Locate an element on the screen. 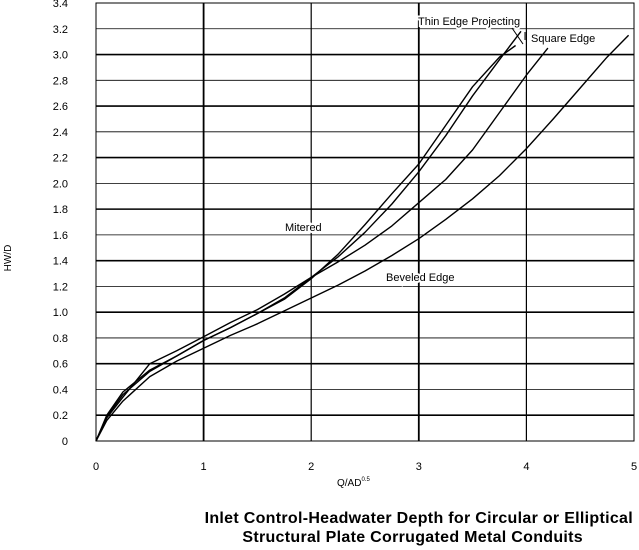 This screenshot has width=639, height=550. y-tick-label: 1.8 is located at coordinates (60, 210).